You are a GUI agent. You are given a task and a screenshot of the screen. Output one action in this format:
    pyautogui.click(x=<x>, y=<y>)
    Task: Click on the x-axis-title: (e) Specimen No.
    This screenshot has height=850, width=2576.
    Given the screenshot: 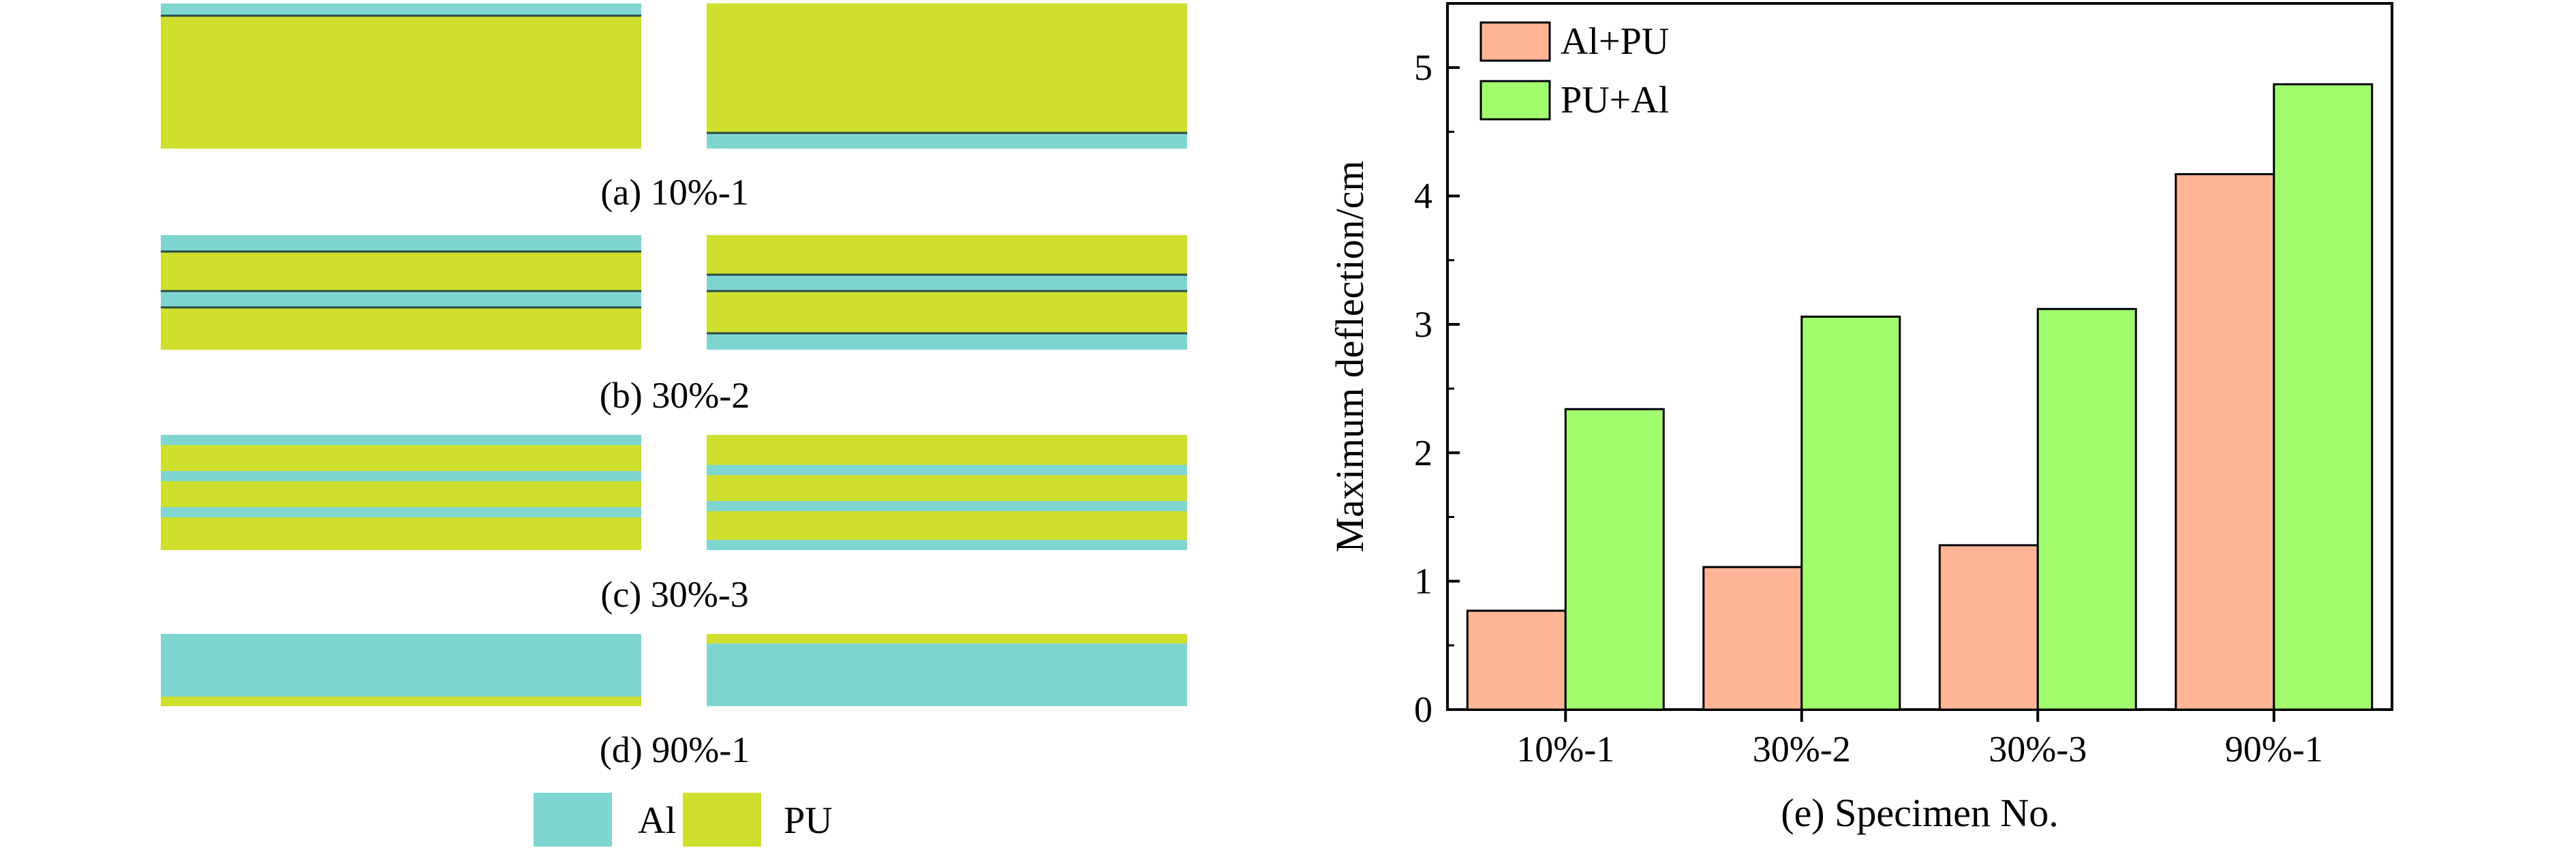 What is the action you would take?
    pyautogui.click(x=1920, y=813)
    